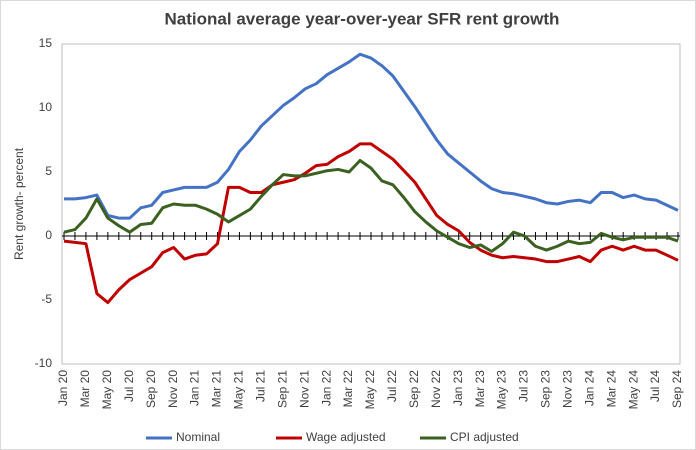 This screenshot has width=696, height=450. I want to click on x-tick-label: Nov 20, so click(173, 389).